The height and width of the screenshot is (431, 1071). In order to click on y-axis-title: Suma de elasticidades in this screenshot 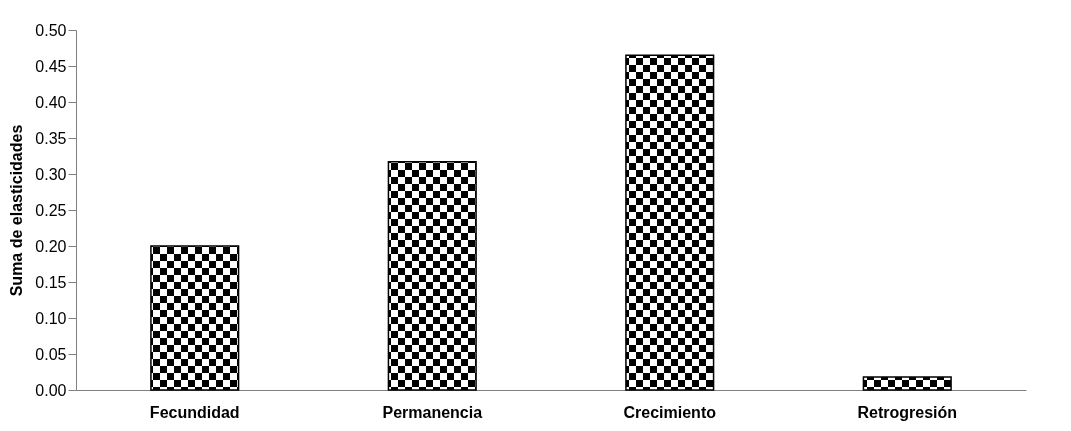, I will do `click(17, 210)`.